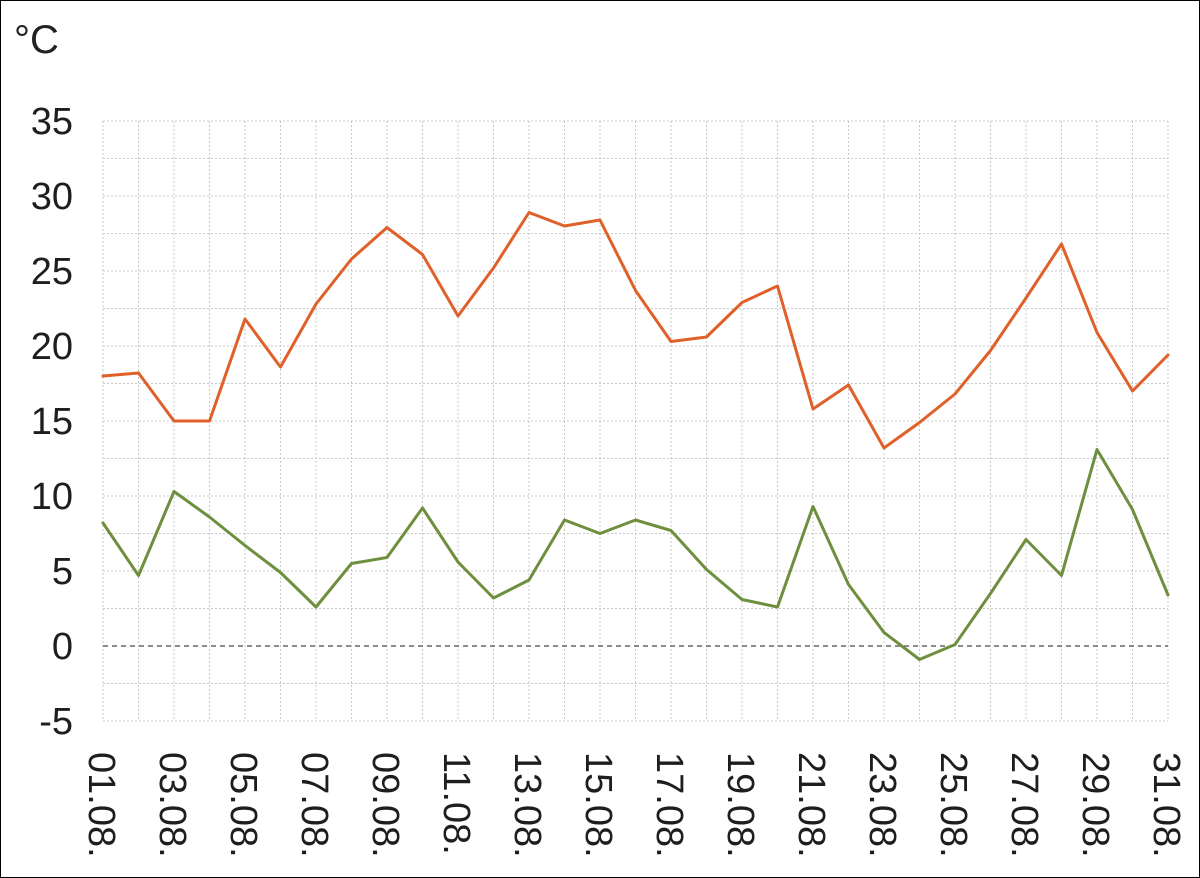 This screenshot has height=878, width=1200. Describe the element at coordinates (314, 805) in the screenshot. I see `x-tick-label: 07.08.` at that location.